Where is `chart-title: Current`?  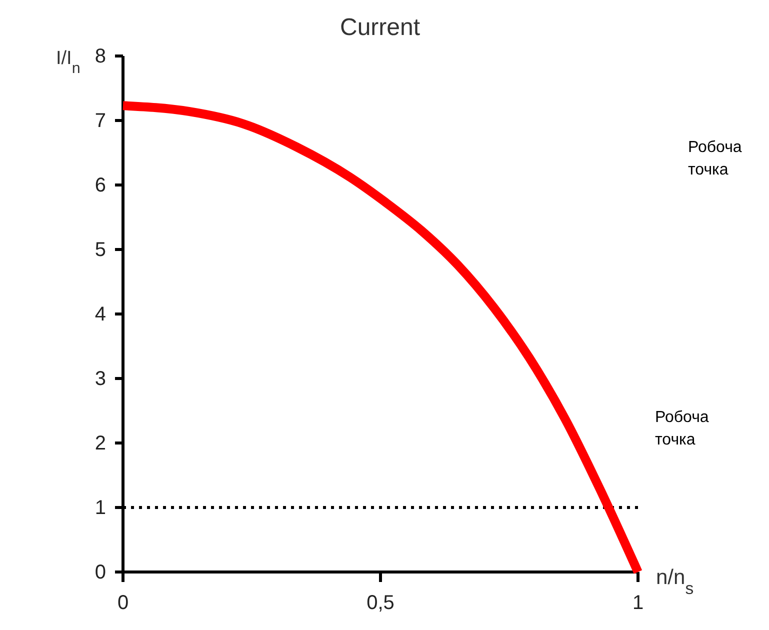
chart-title: Current is located at coordinates (380, 27).